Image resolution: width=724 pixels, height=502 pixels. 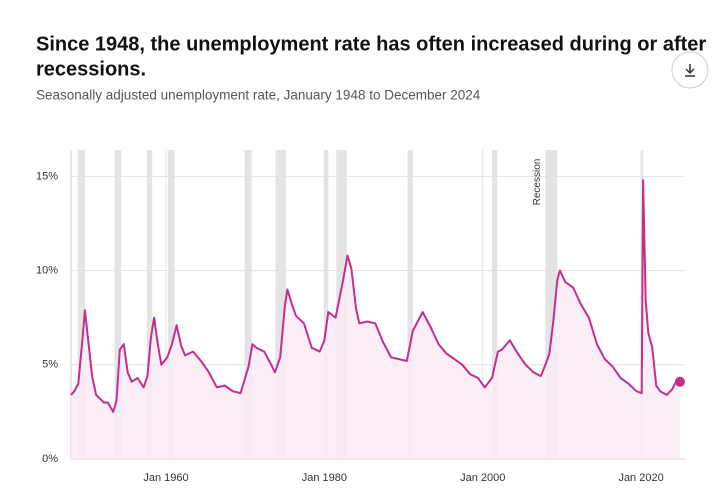 What do you see at coordinates (537, 182) in the screenshot?
I see `recession-label: Recession` at bounding box center [537, 182].